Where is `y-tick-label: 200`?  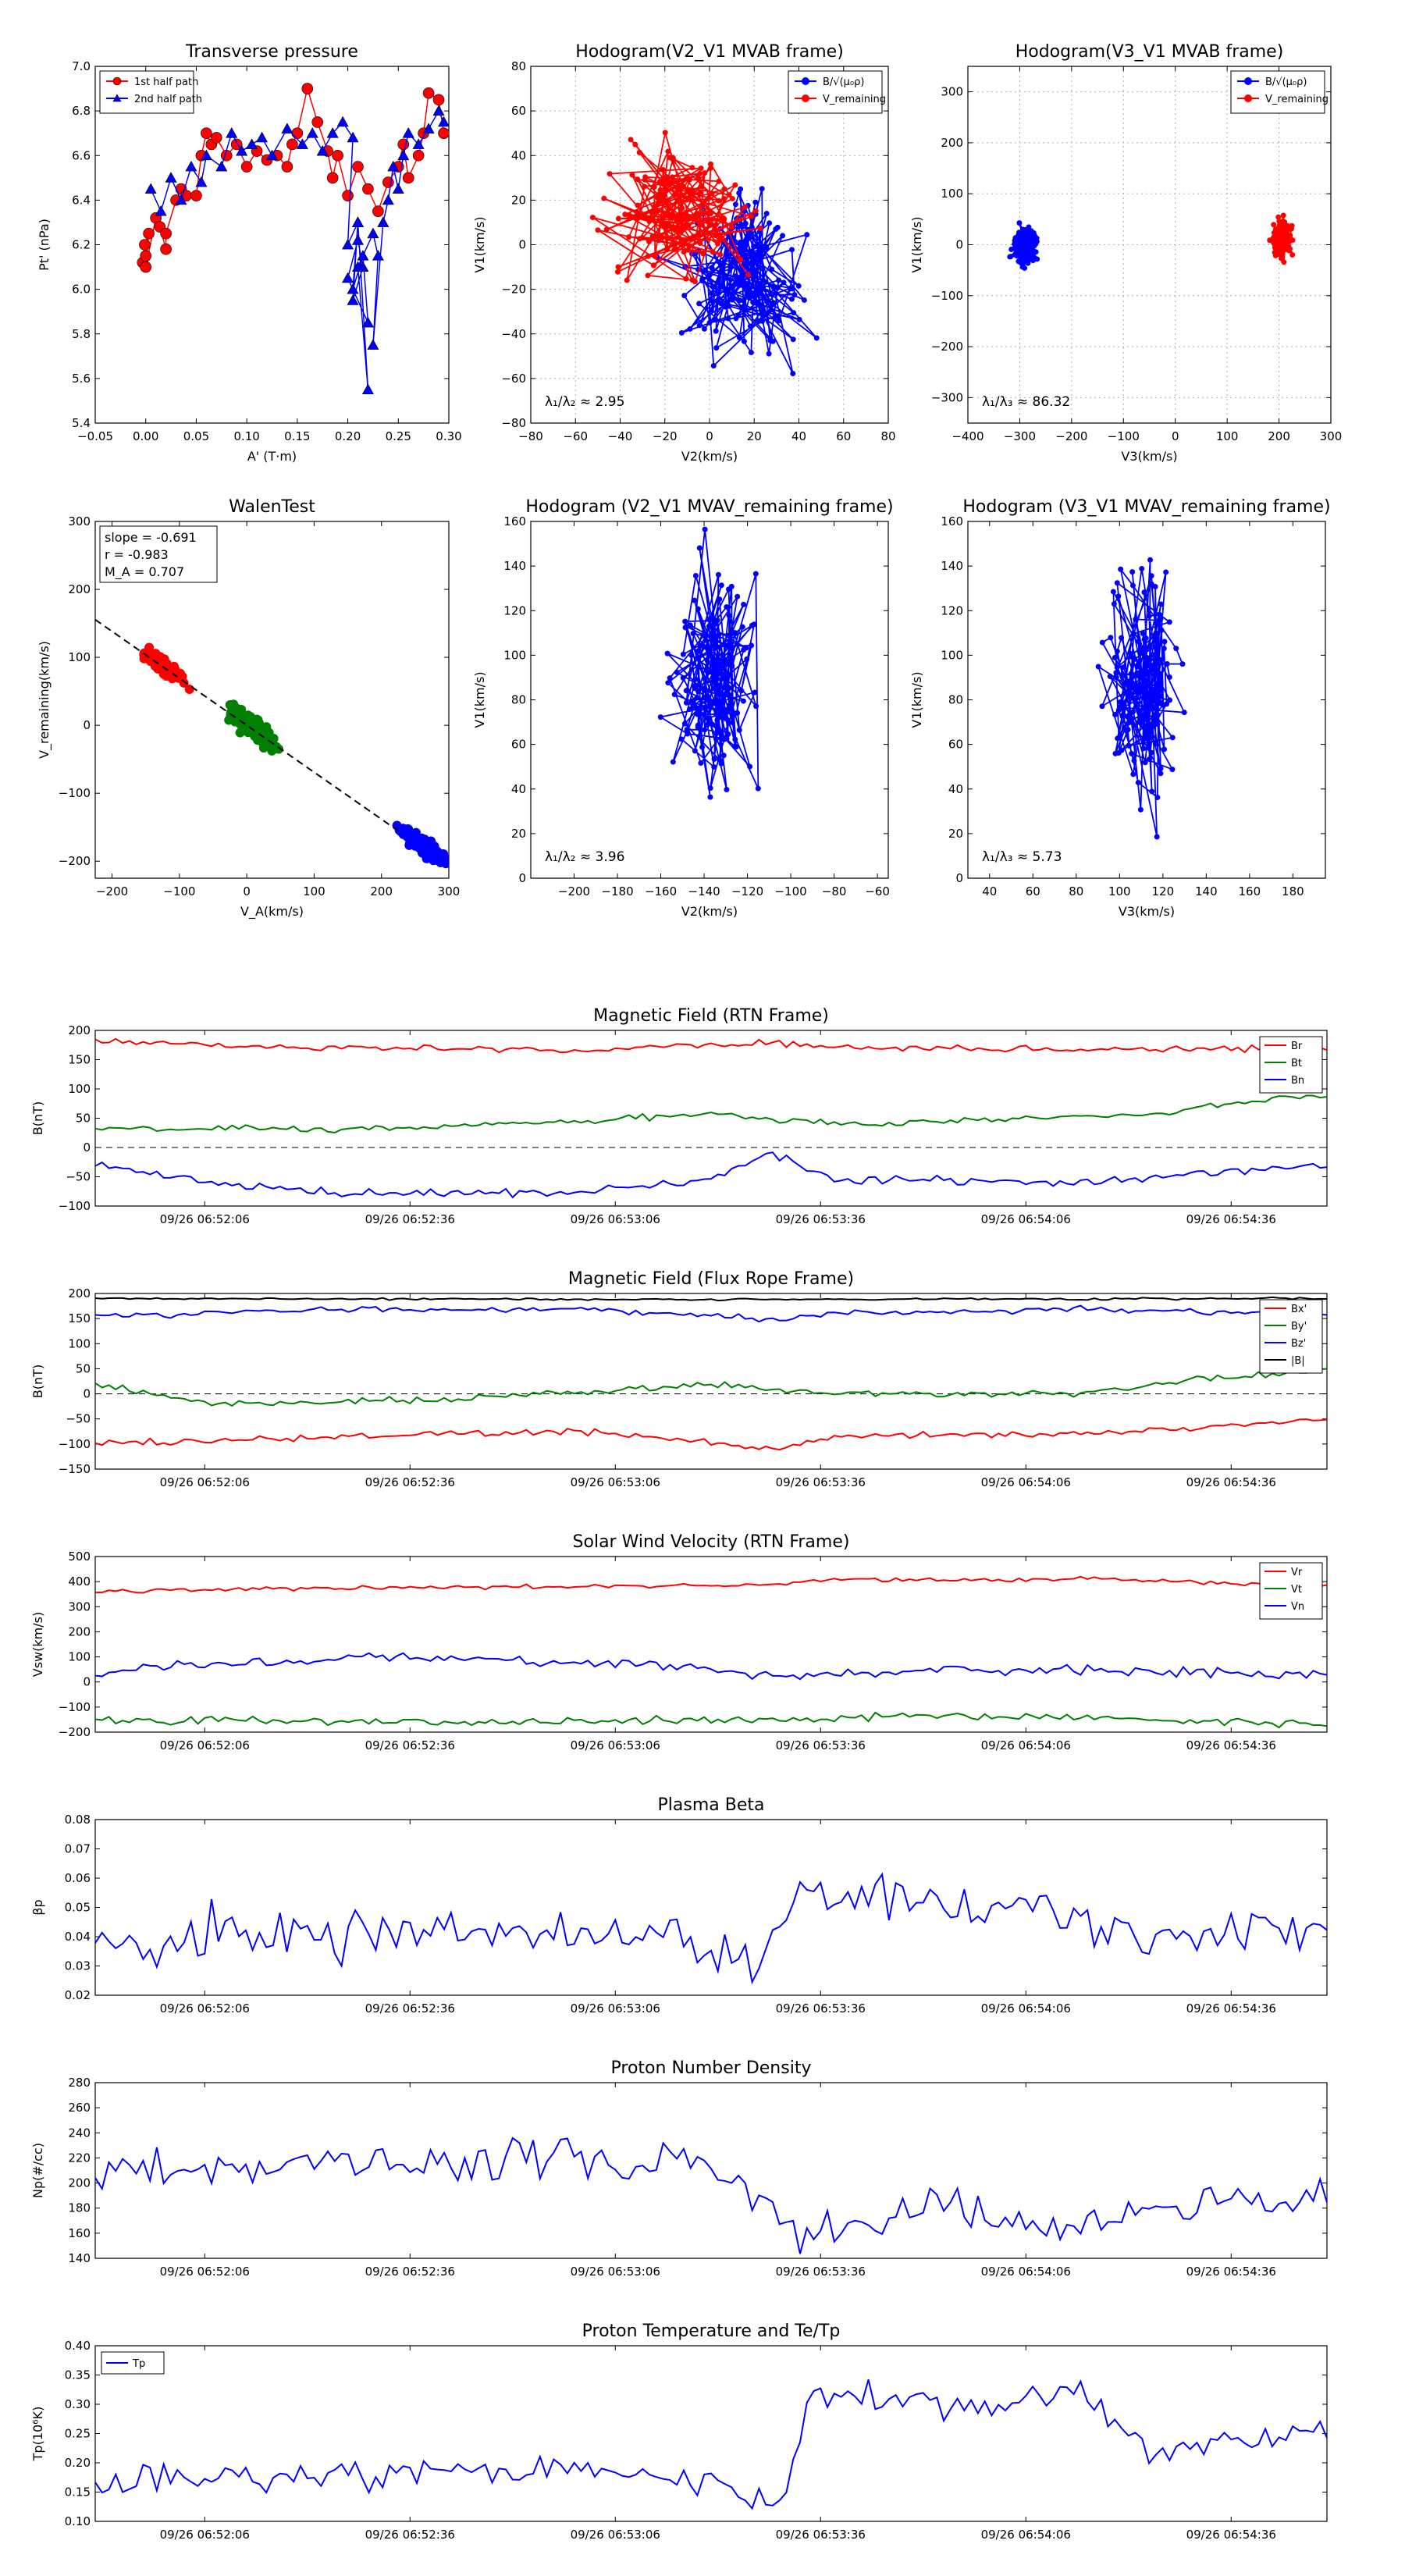 y-tick-label: 200 is located at coordinates (80, 1631).